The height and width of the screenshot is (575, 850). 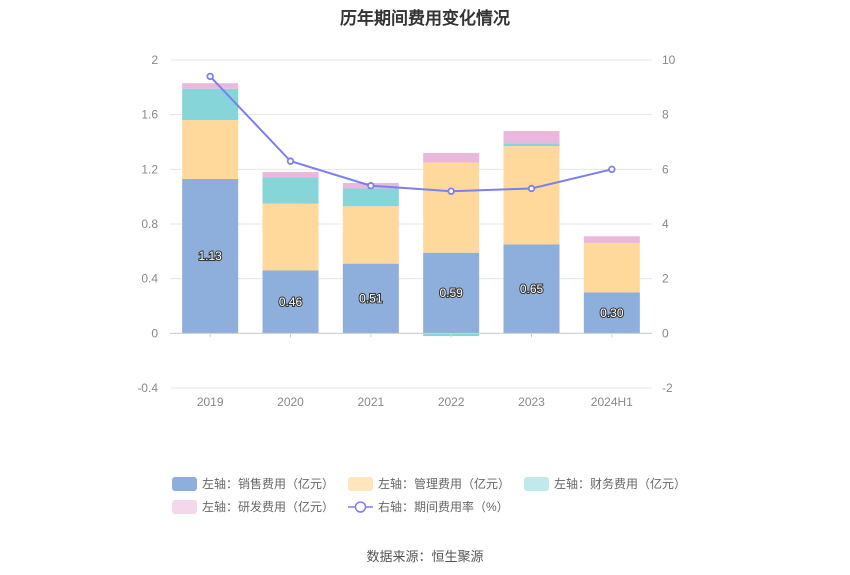 I want to click on x-axis-tick-label: 2020, so click(x=290, y=402).